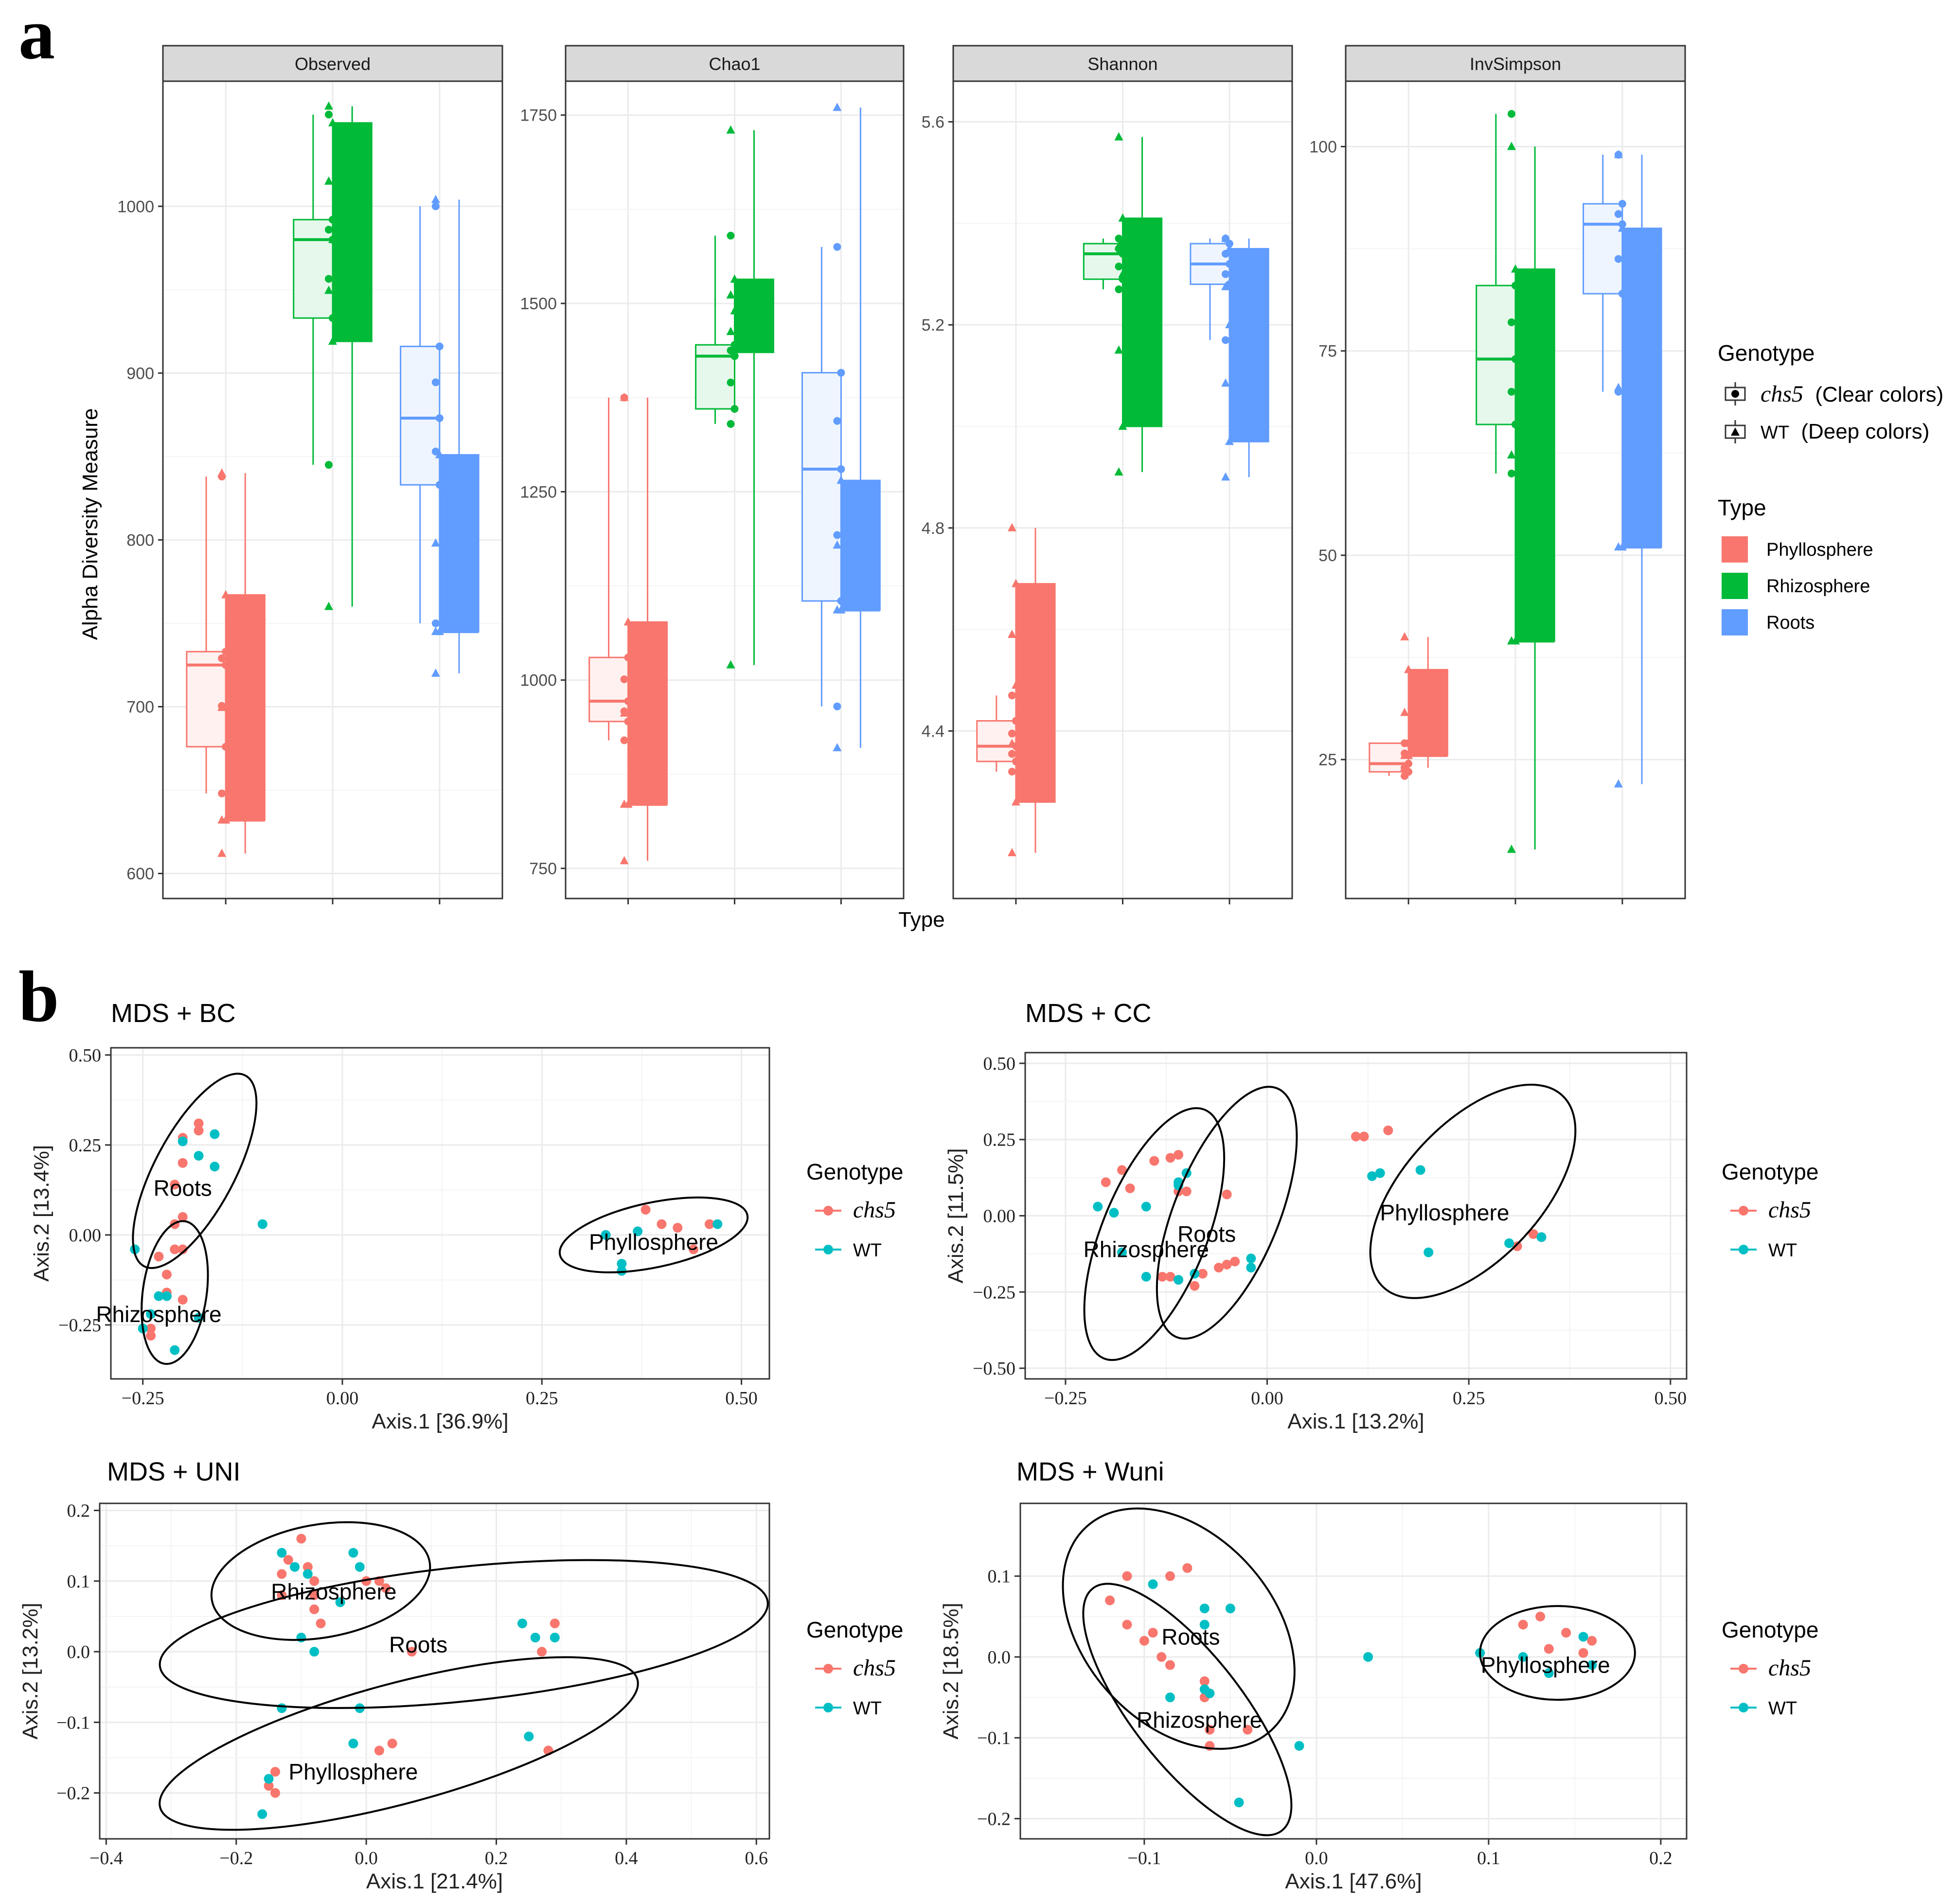 The width and height of the screenshot is (1957, 1904). I want to click on y-tick-label: 0.0, so click(78, 1652).